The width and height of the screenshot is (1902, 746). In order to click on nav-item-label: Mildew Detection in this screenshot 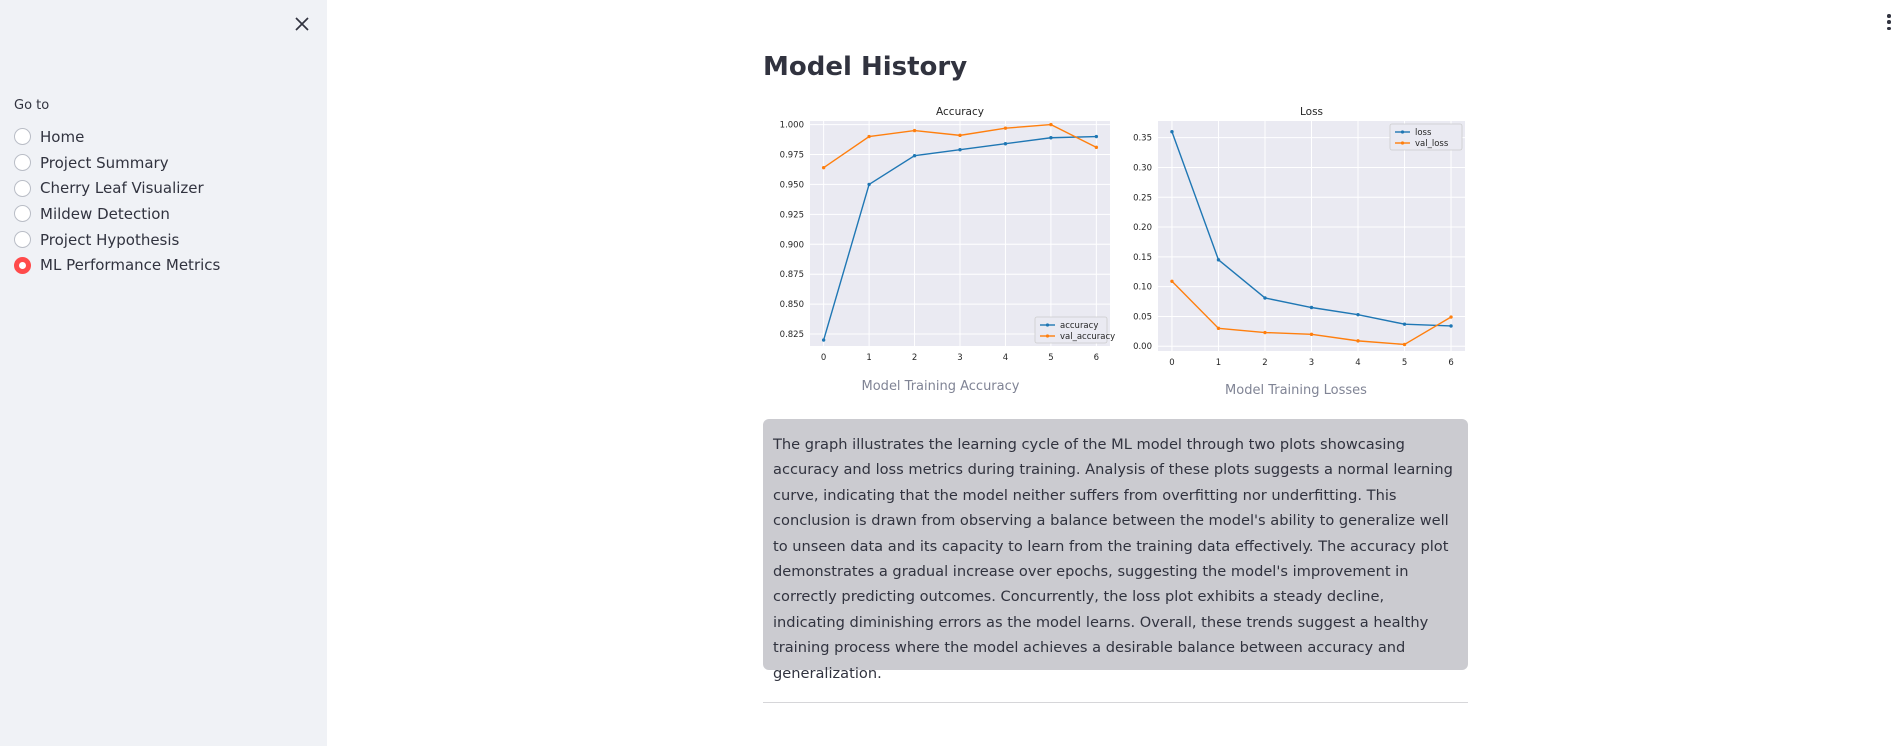, I will do `click(105, 213)`.